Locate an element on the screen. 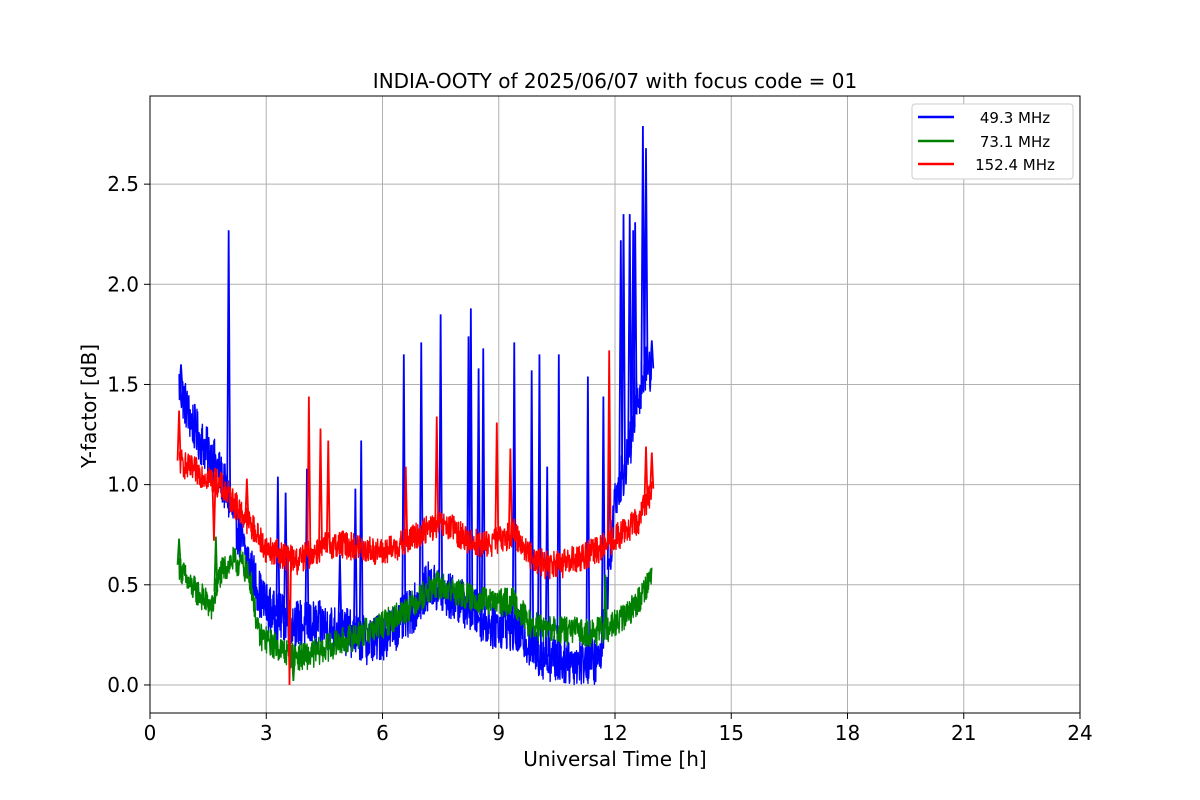  x-tick-label: 6 is located at coordinates (382, 733).